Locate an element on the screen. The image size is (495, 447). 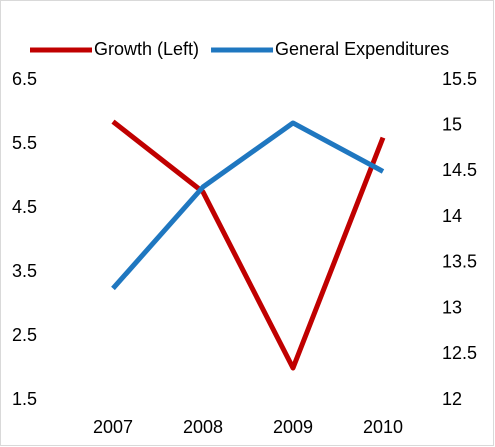
y-tick-label: 4.5 is located at coordinates (24, 207).